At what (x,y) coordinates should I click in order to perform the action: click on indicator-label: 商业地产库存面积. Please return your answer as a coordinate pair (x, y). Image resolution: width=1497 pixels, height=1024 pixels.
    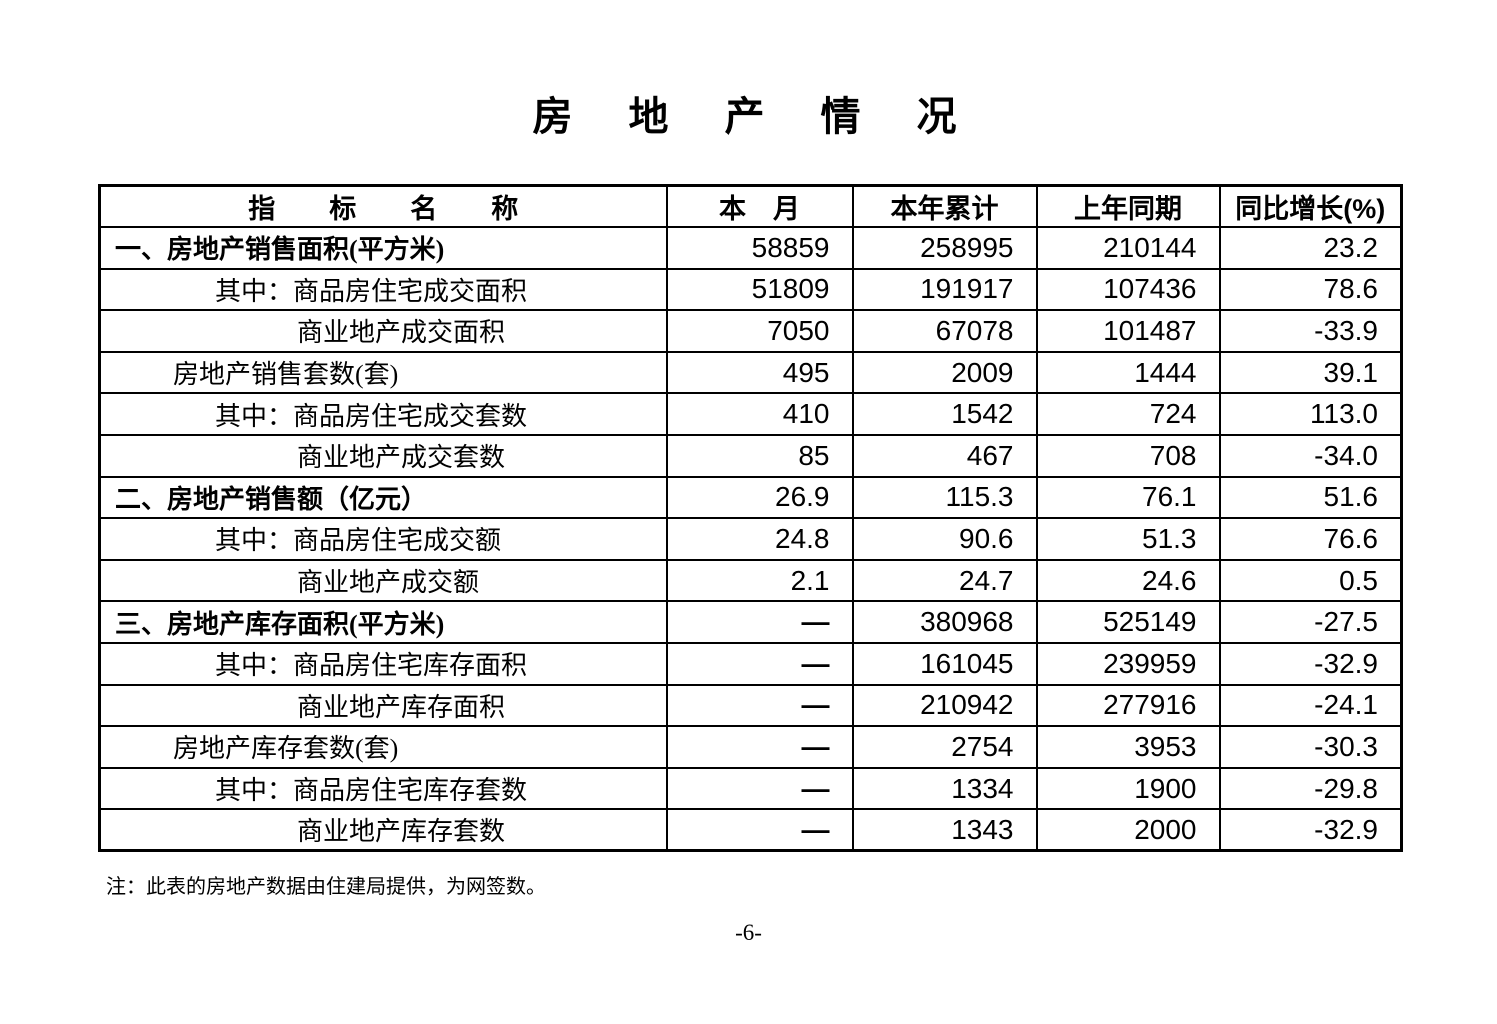
    Looking at the image, I should click on (383, 705).